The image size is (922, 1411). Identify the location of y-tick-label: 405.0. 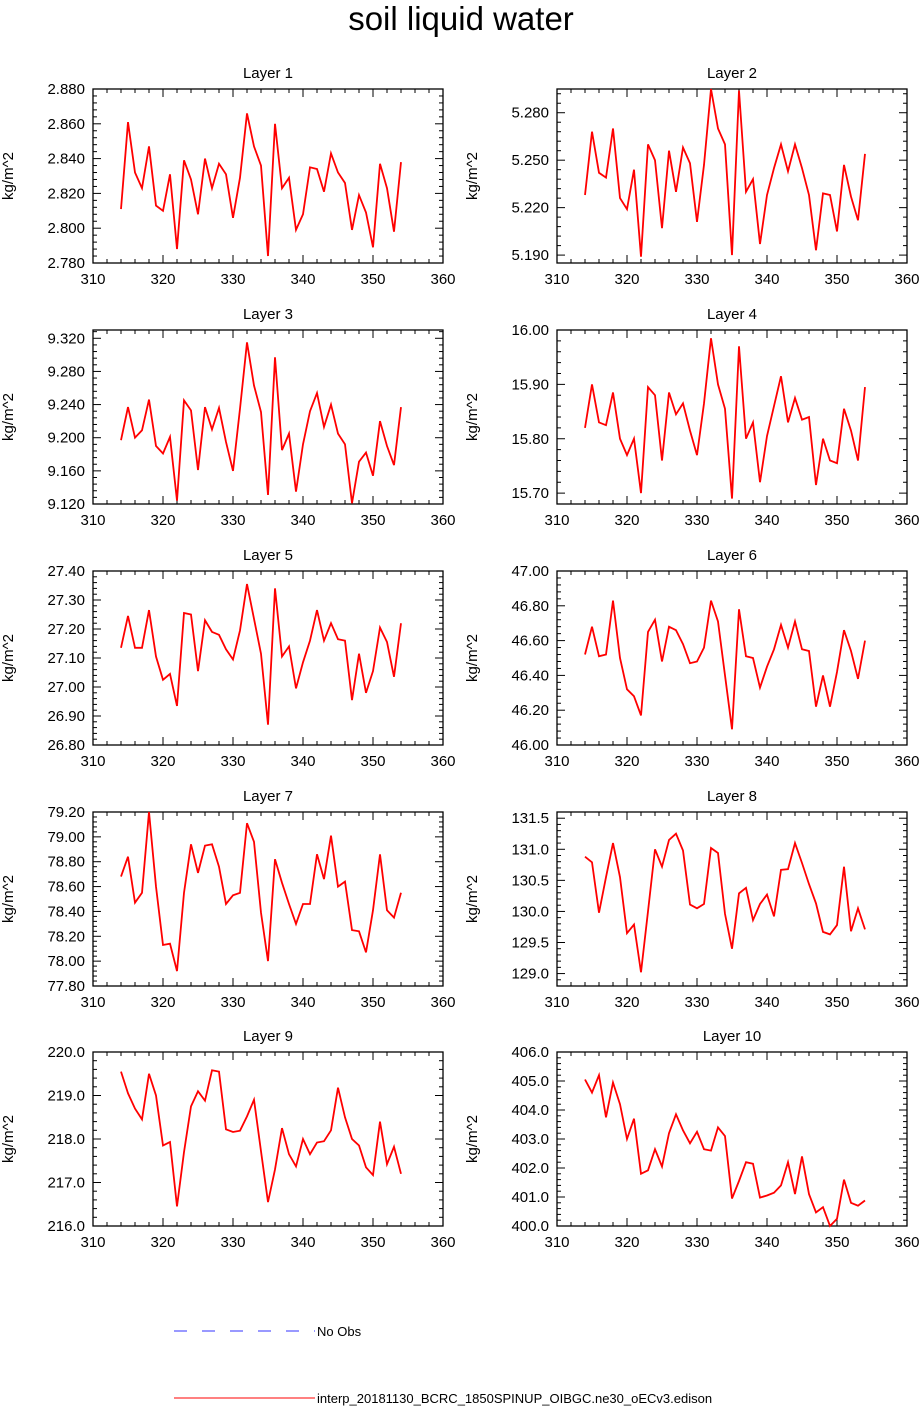
(530, 1081).